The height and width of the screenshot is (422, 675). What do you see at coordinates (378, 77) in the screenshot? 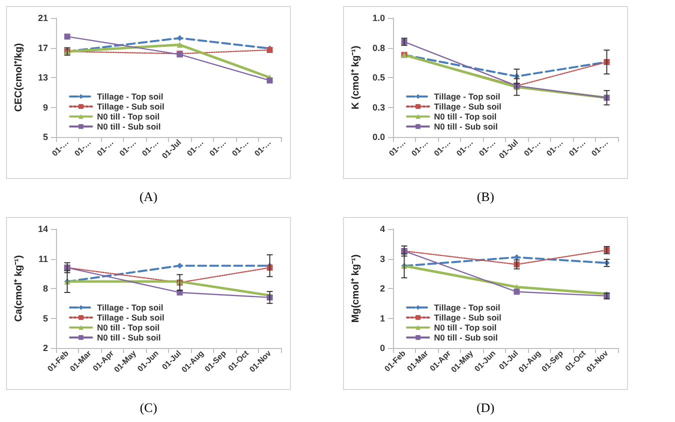
I see `y-tick-label: 0.5` at bounding box center [378, 77].